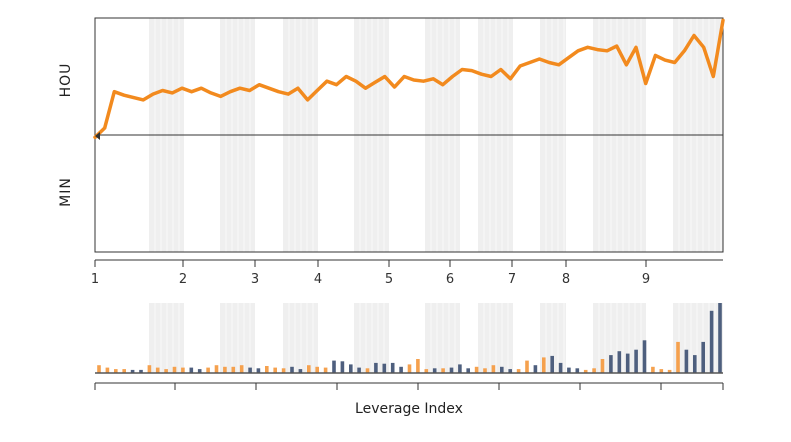 The image size is (791, 442). What do you see at coordinates (66, 80) in the screenshot?
I see `y-label-top: HOU` at bounding box center [66, 80].